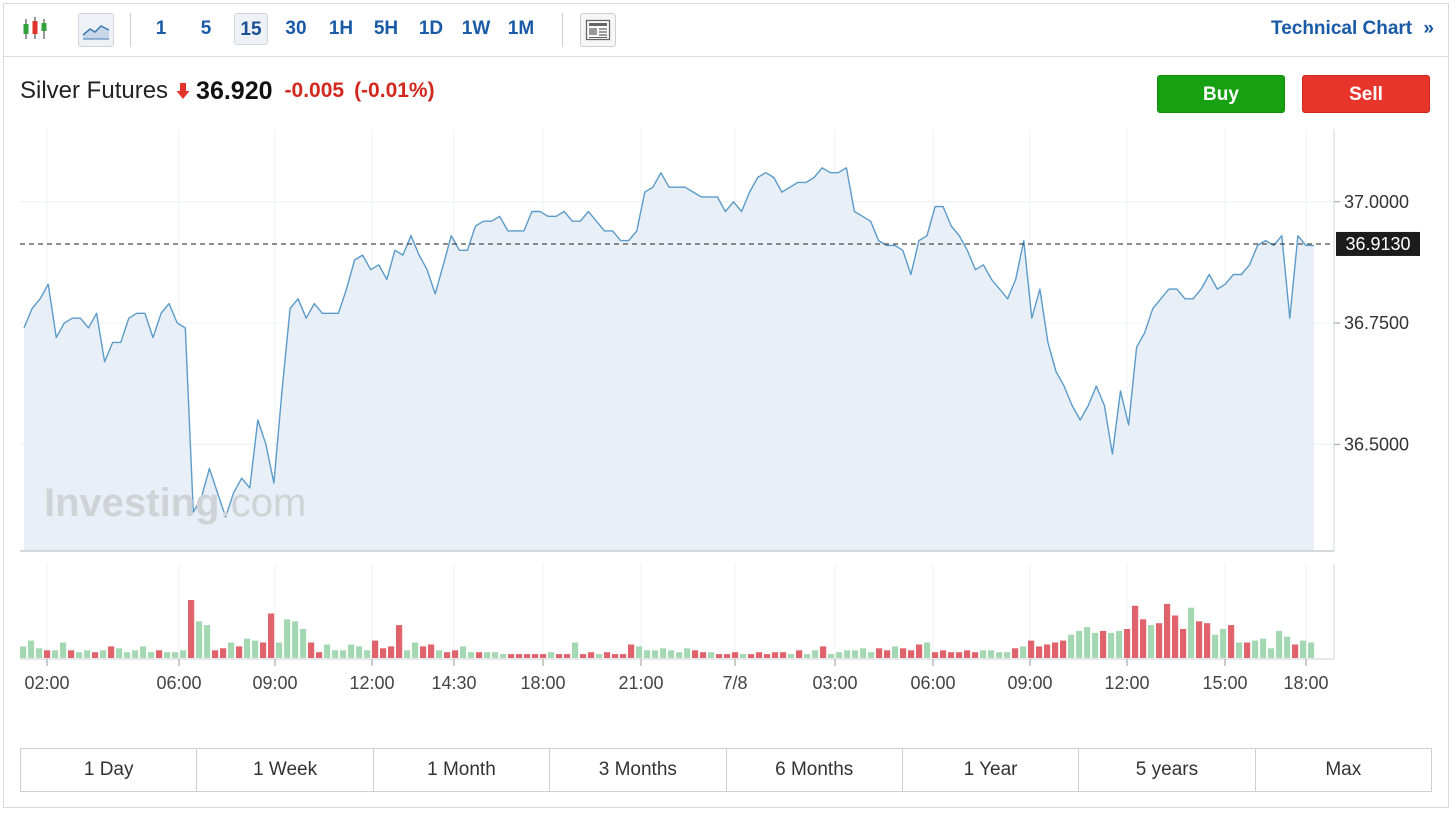  Describe the element at coordinates (1376, 444) in the screenshot. I see `y-tick-label: 36.5000` at that location.